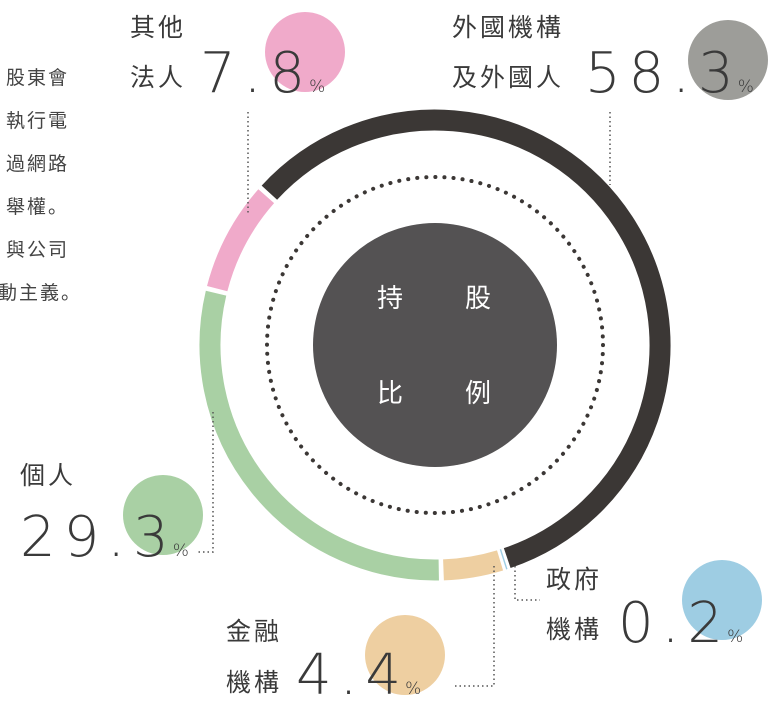 This screenshot has width=773, height=702. I want to click on center-text: 股, so click(478, 299).